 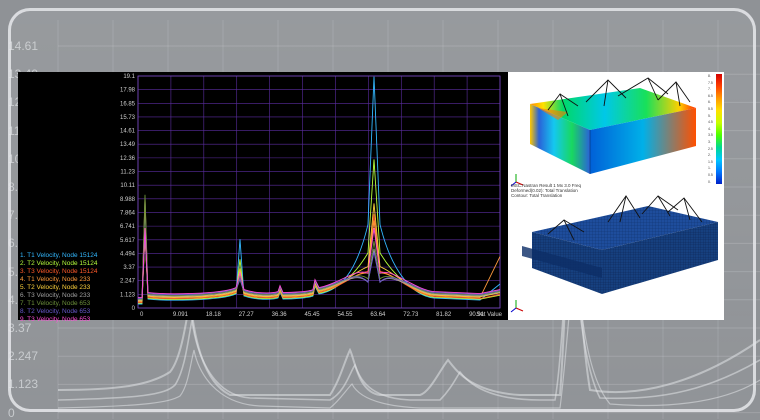 What do you see at coordinates (613, 125) in the screenshot?
I see `contour-model` at bounding box center [613, 125].